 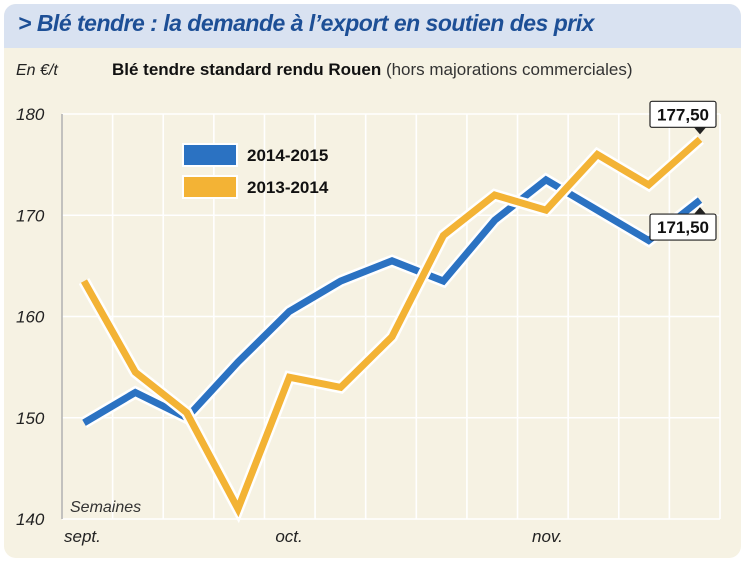 What do you see at coordinates (30, 215) in the screenshot?
I see `y-tick-label: 170` at bounding box center [30, 215].